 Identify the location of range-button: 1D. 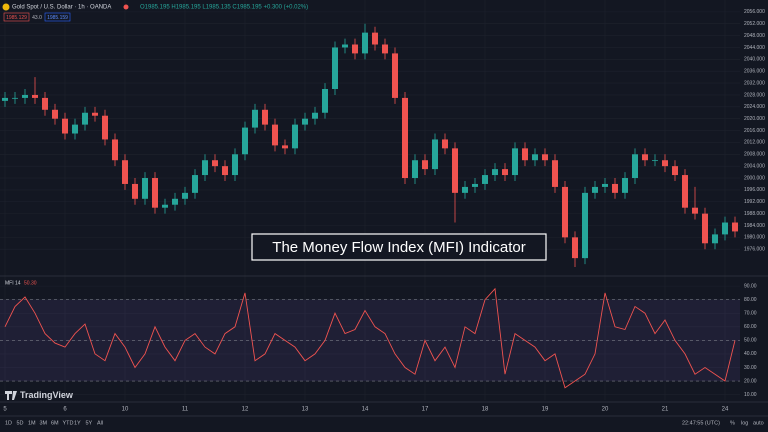
(8, 423).